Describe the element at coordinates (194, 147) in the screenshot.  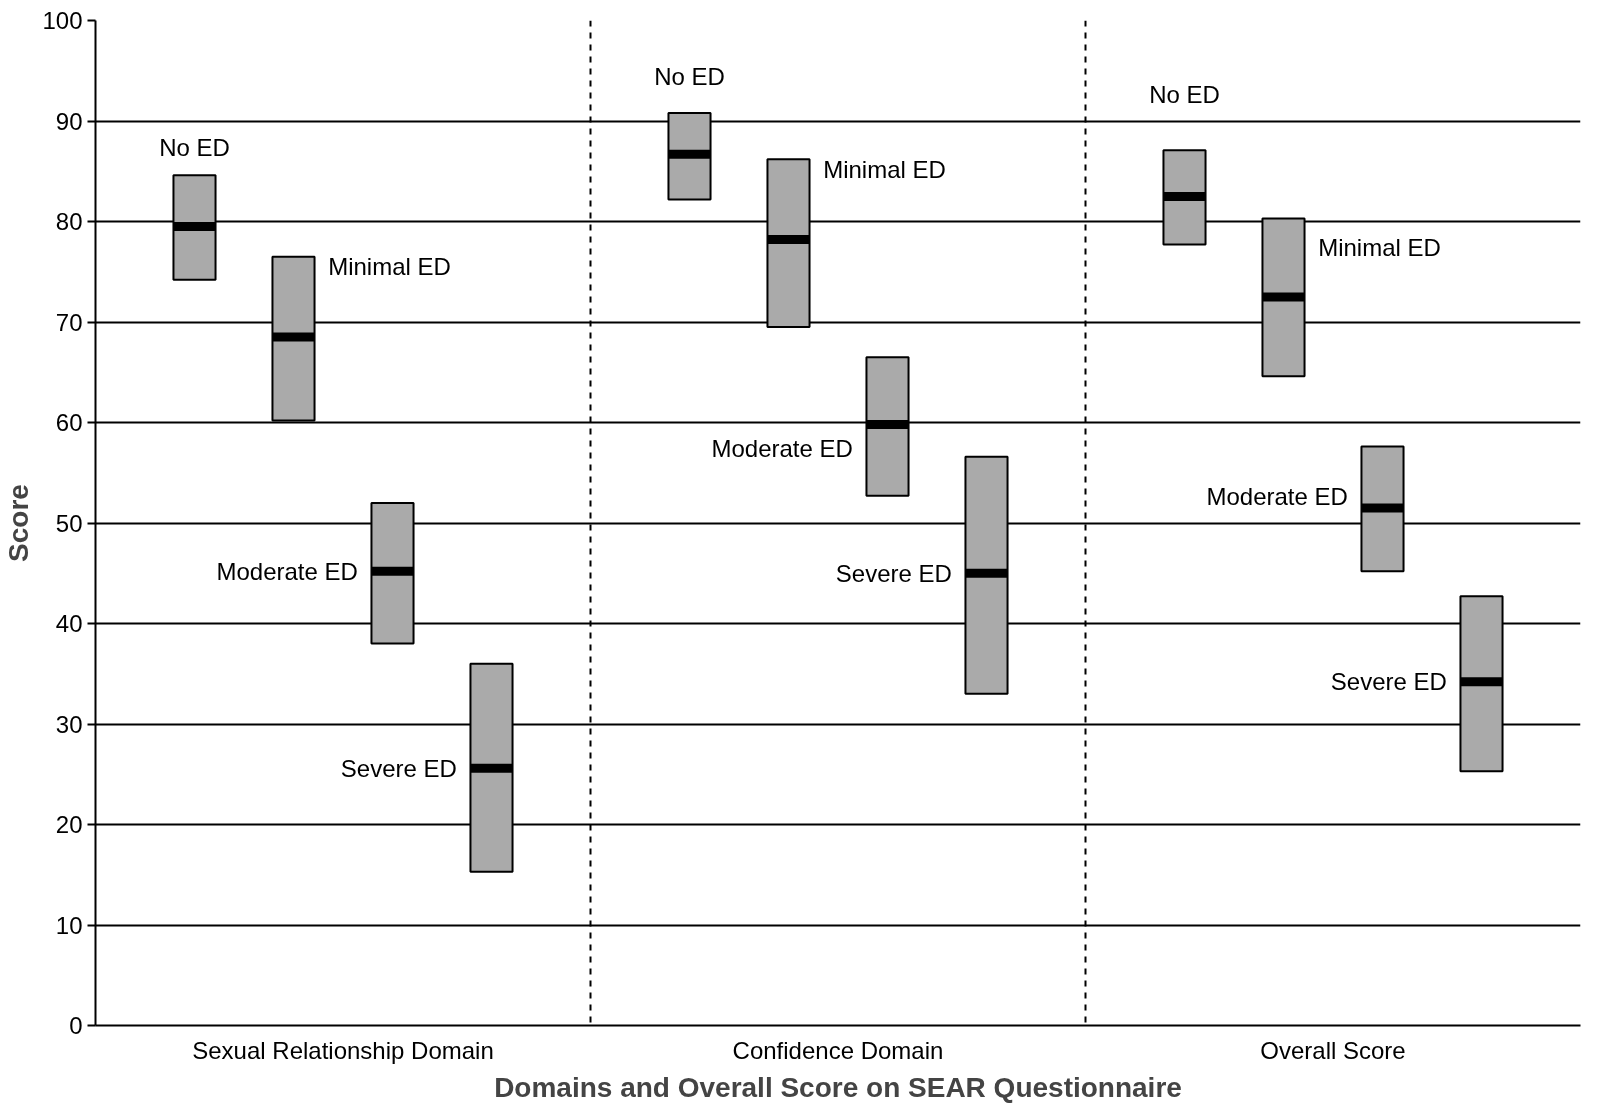
I see `series-label: No ED` at that location.